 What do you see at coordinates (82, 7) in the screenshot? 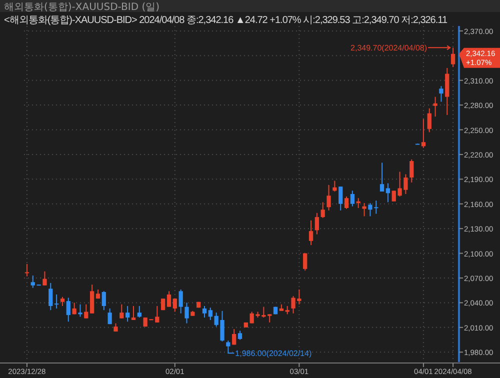
I see `chart-title: 해외통화(통합)-XAUUSD-BID (일)` at bounding box center [82, 7].